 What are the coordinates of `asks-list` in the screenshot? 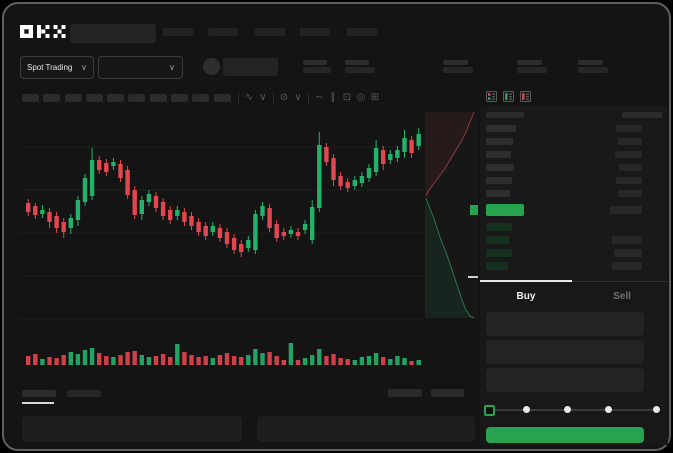 It's located at (564, 164).